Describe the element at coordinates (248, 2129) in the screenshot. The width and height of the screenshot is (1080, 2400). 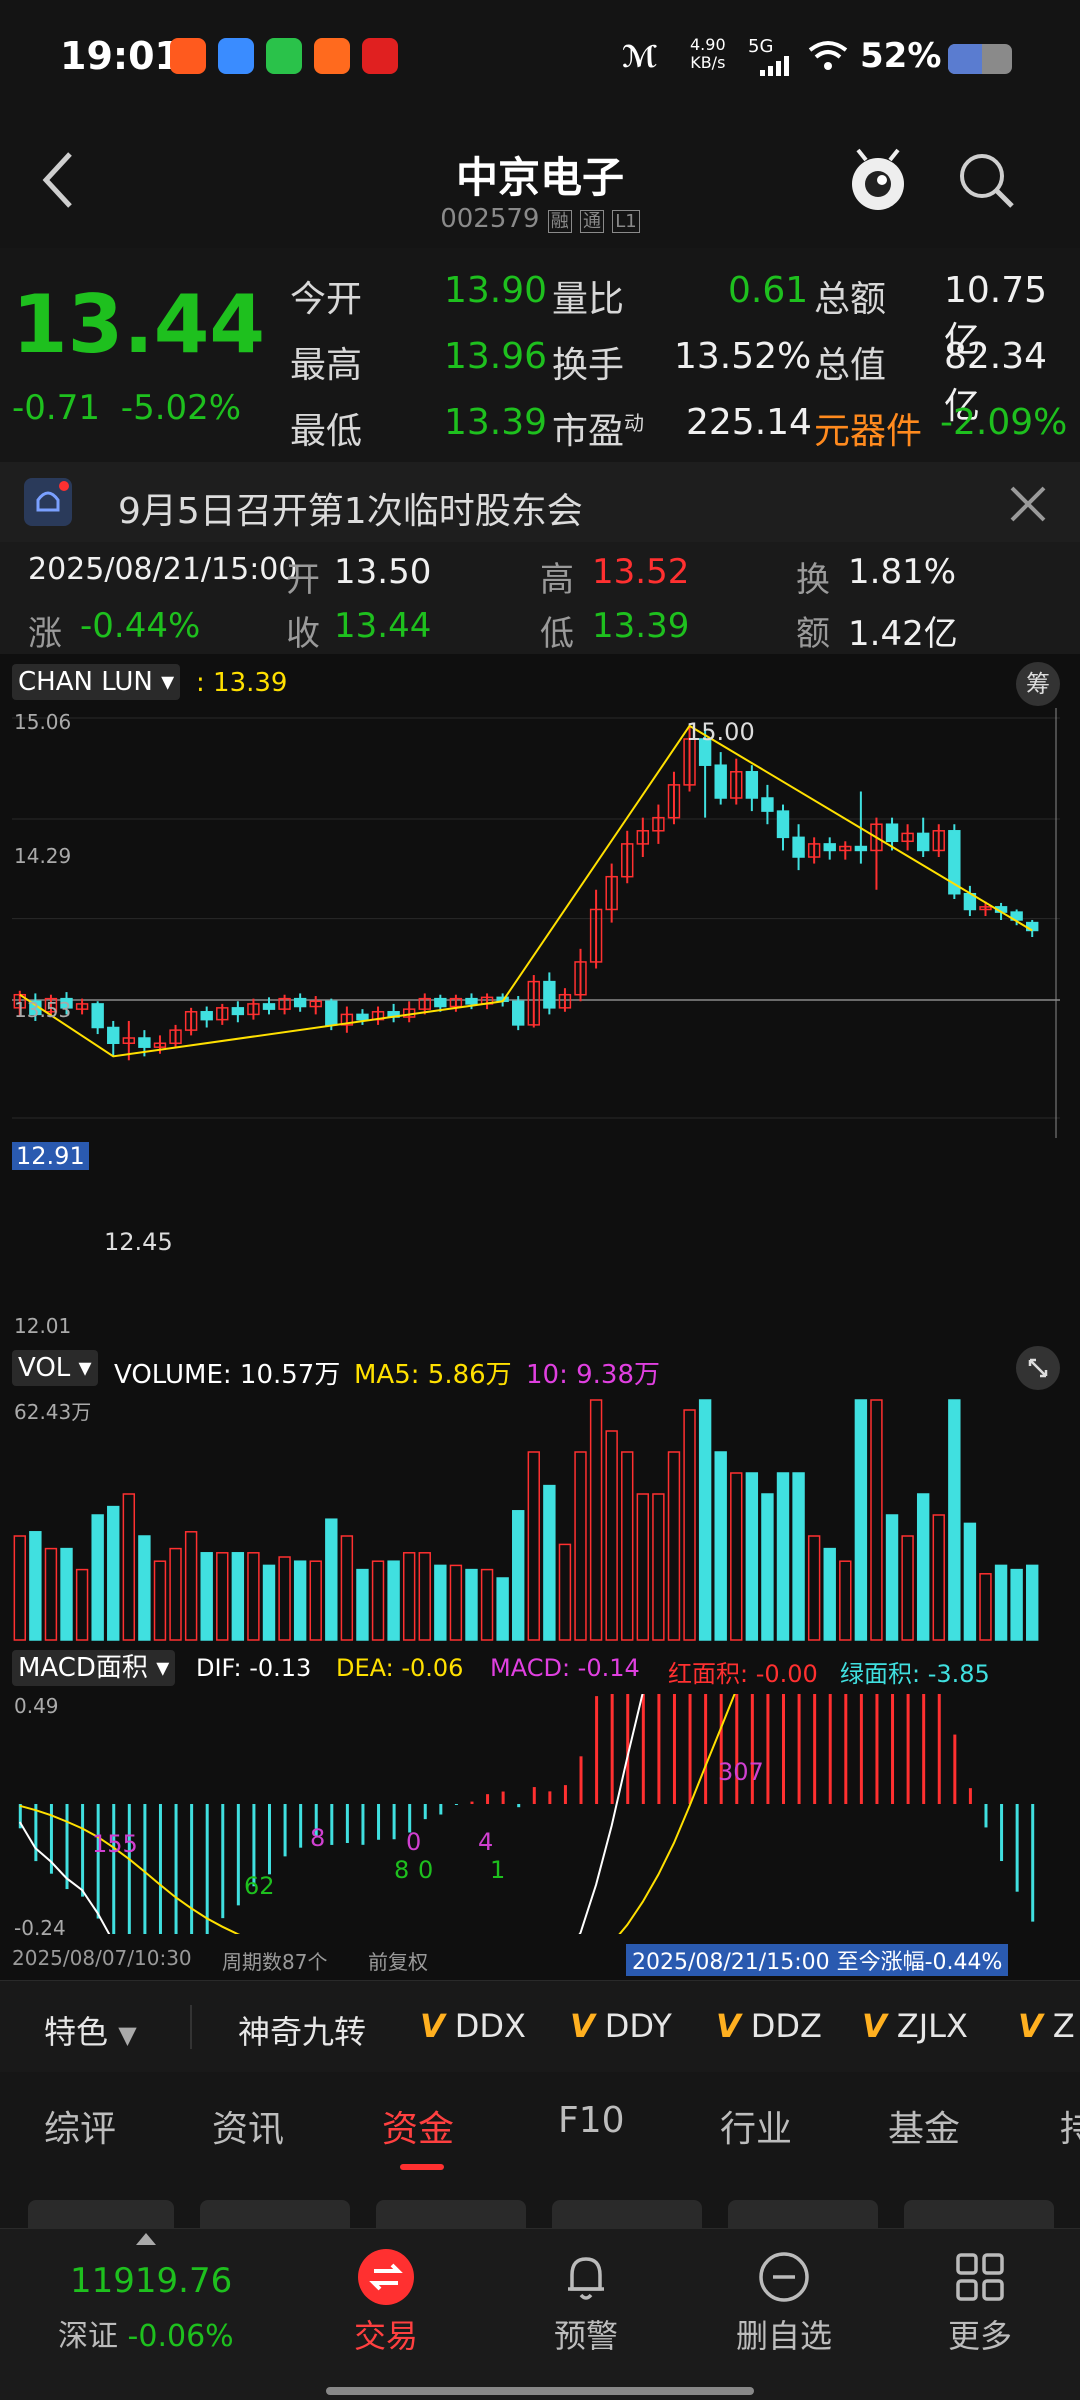
I see `tab-news: 资讯` at that location.